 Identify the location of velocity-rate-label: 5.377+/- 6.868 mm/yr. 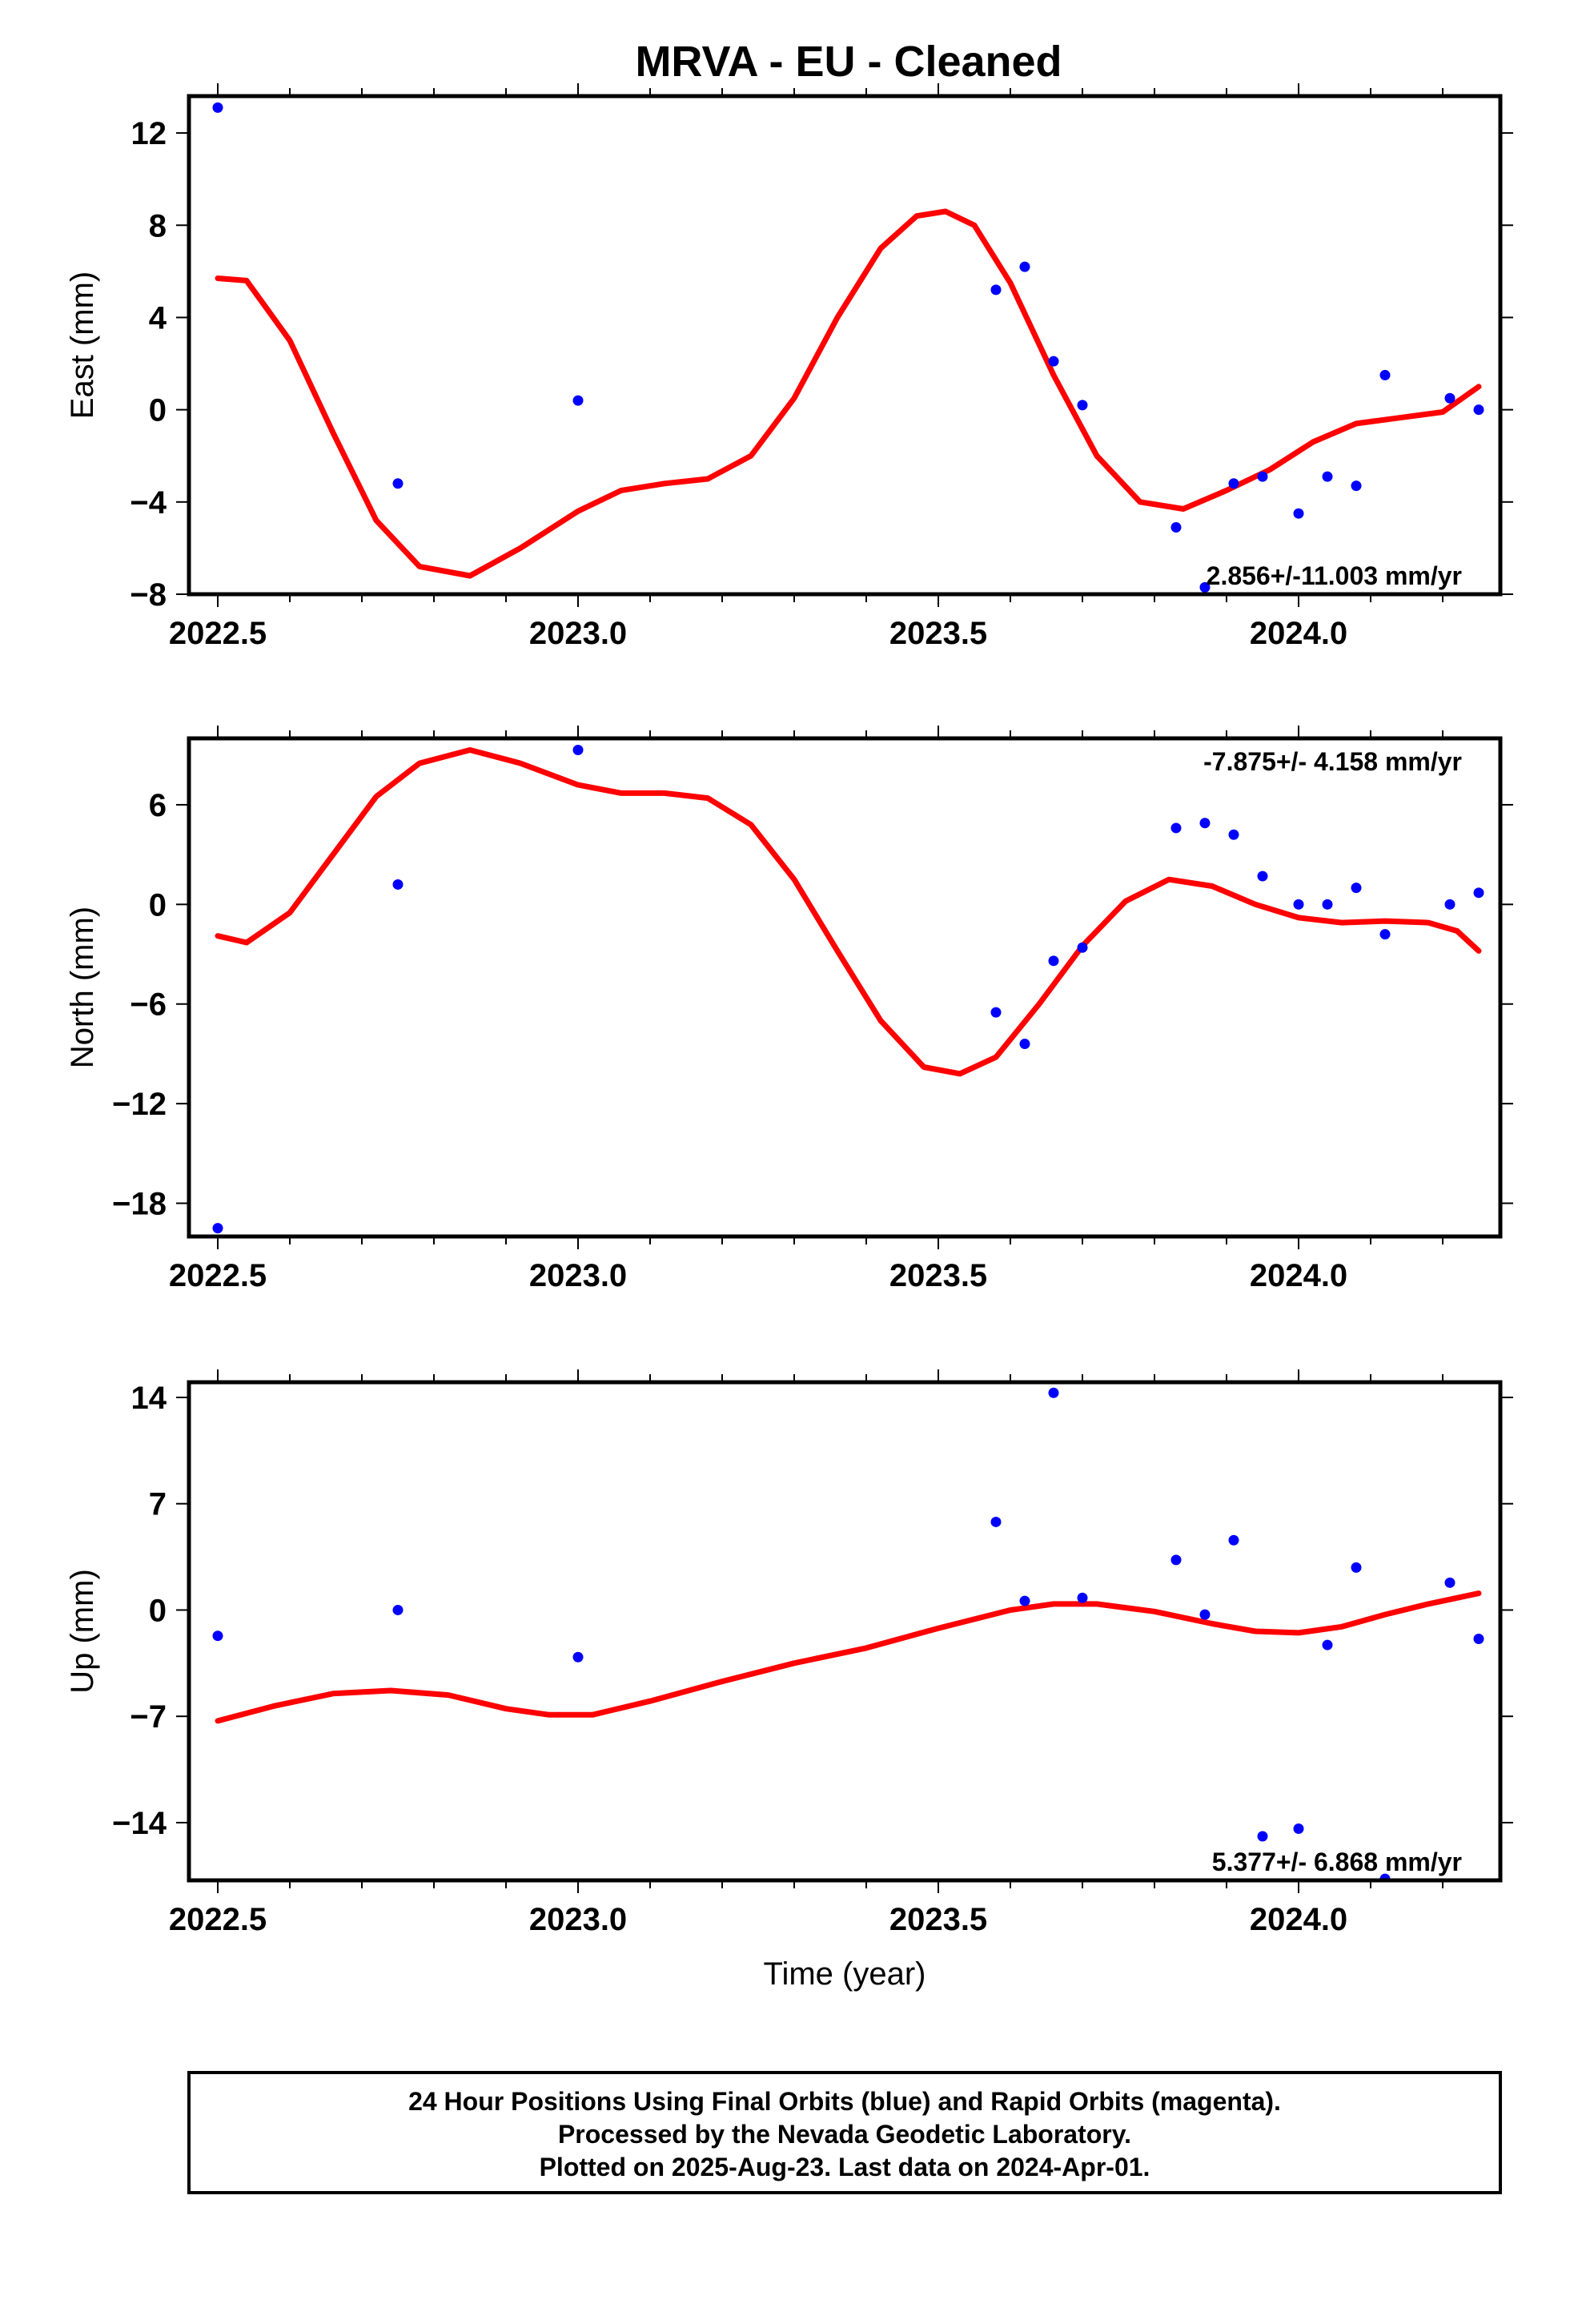
(1337, 1862).